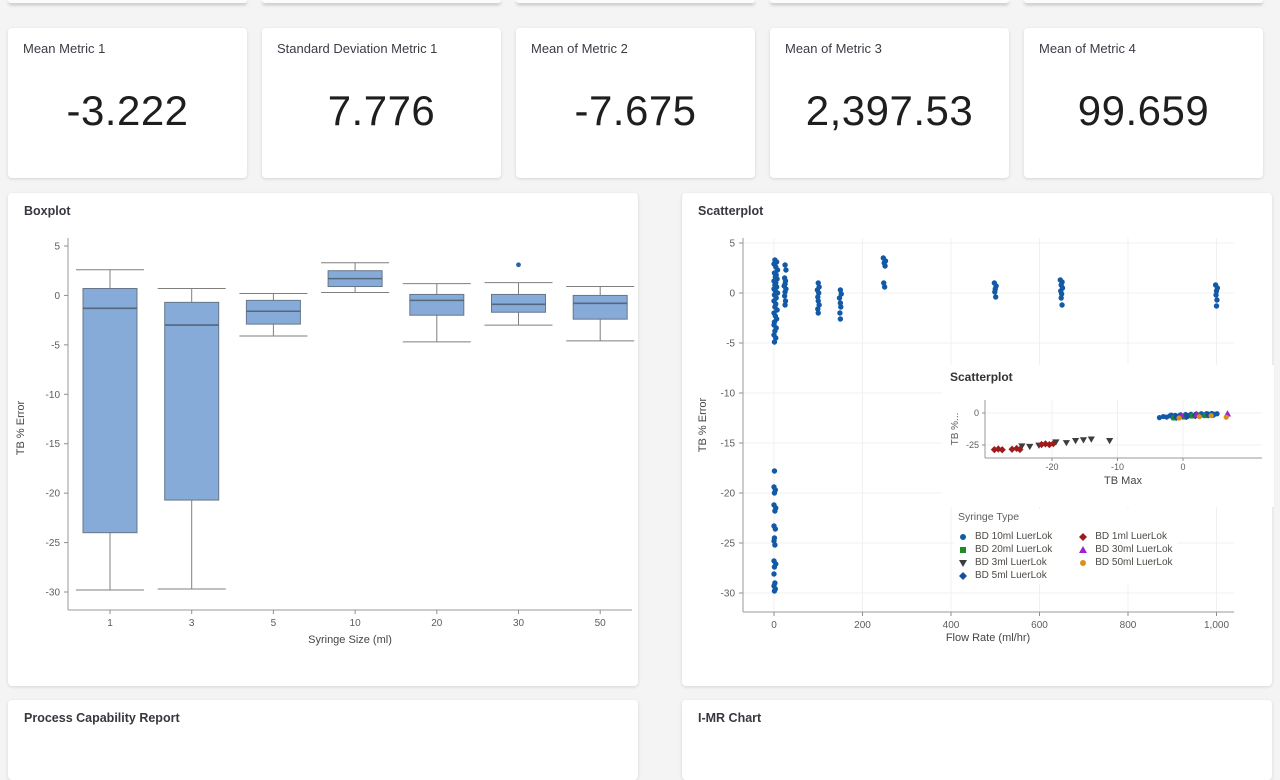 This screenshot has height=780, width=1280. What do you see at coordinates (381, 103) in the screenshot?
I see `kpi-card-stdev-metric-1: Standard Deviation Metric 1 7.776` at bounding box center [381, 103].